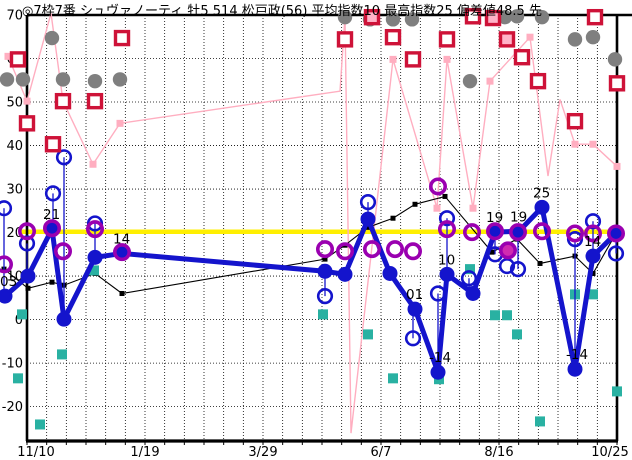 This screenshot has width=632, height=460. Describe the element at coordinates (35, 452) in the screenshot. I see `x-axis-label: 11/10` at that location.